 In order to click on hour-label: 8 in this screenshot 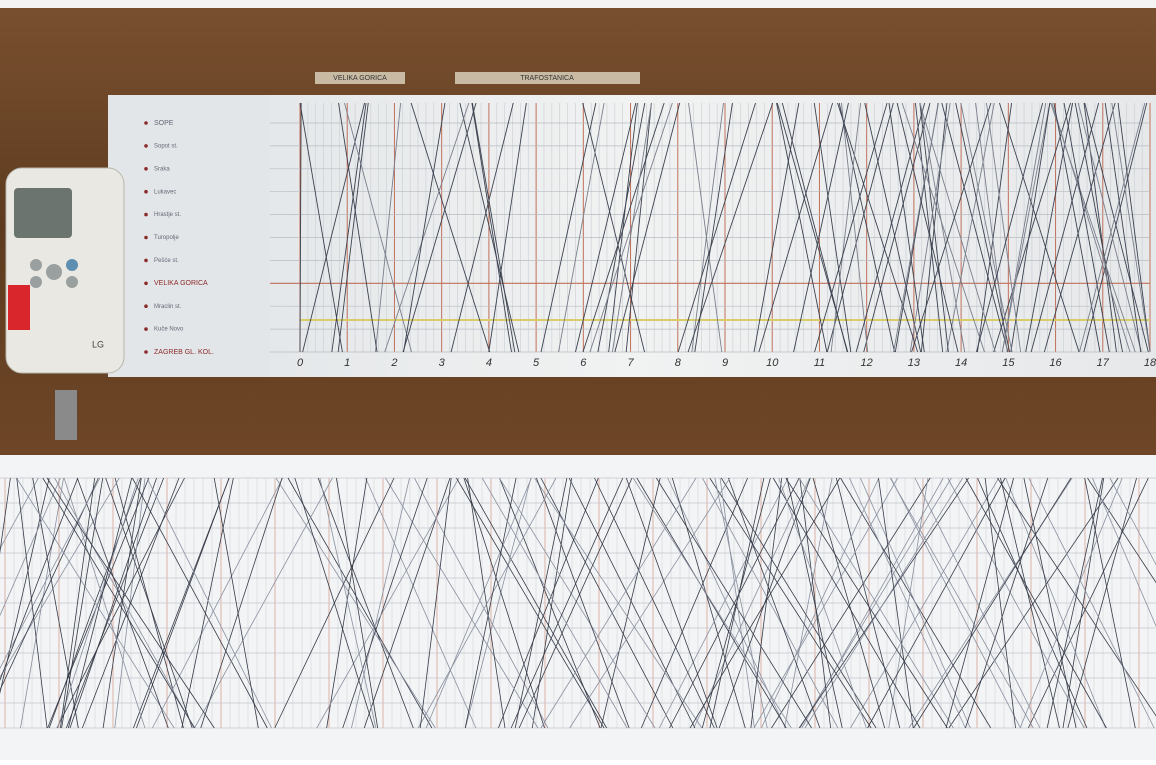, I will do `click(678, 363)`.